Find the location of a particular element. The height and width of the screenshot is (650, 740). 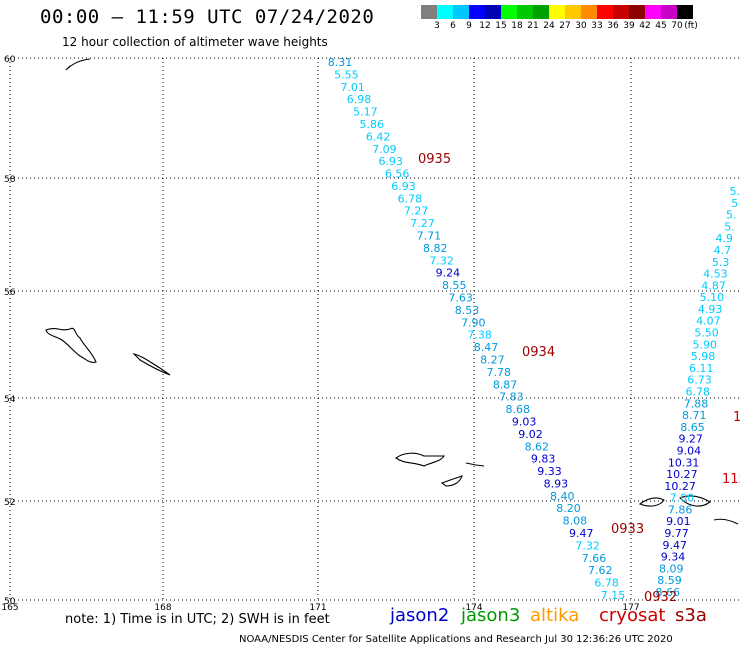

wave-height-value: 8.08 is located at coordinates (575, 521).